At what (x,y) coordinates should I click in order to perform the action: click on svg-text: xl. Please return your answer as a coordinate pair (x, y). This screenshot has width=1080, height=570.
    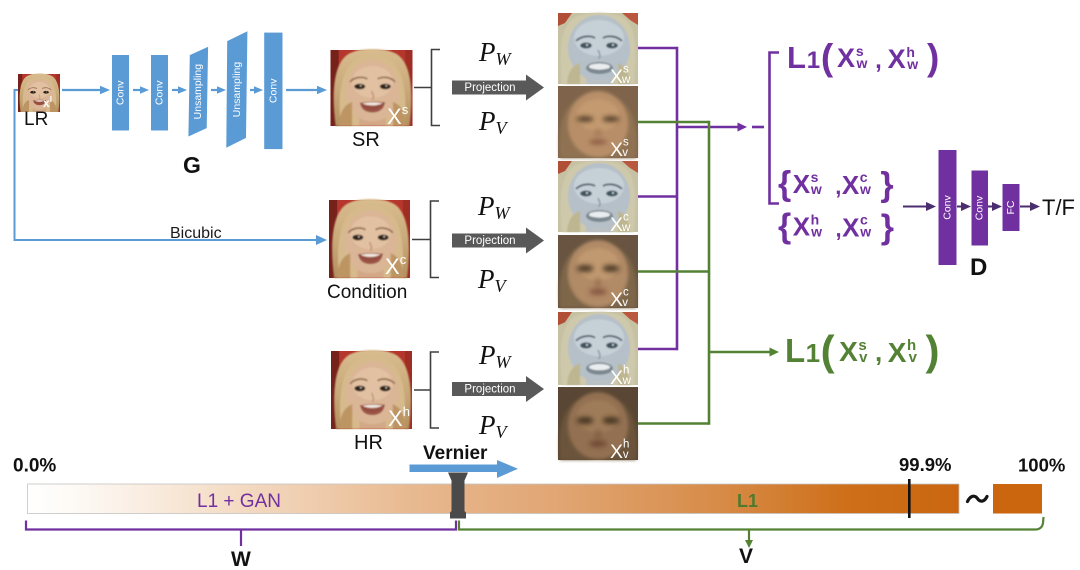
    Looking at the image, I should click on (47, 102).